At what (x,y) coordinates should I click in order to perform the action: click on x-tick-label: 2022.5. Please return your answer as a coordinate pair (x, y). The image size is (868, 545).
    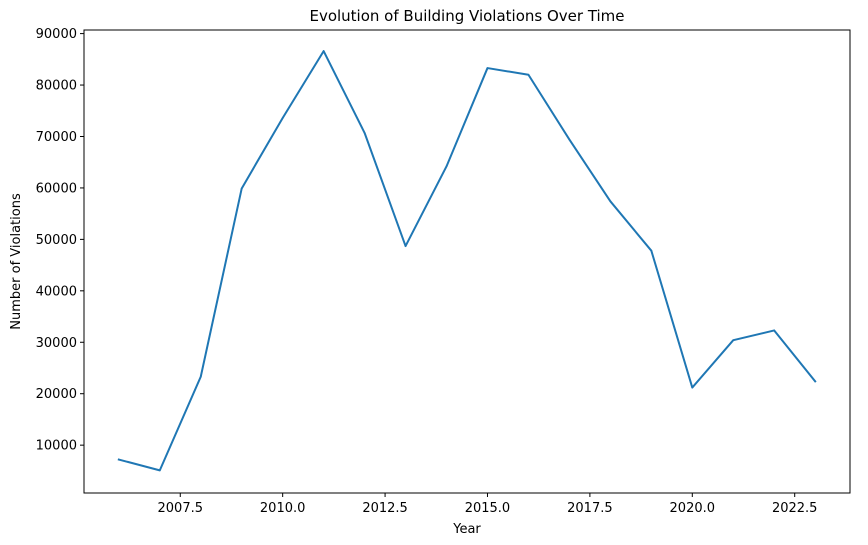
    Looking at the image, I should click on (795, 508).